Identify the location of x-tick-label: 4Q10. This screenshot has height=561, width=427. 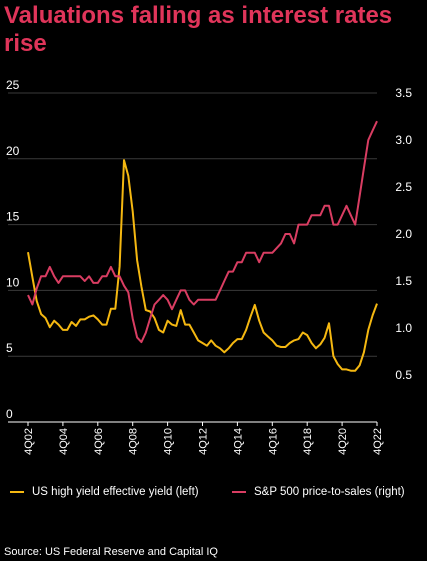
(169, 441).